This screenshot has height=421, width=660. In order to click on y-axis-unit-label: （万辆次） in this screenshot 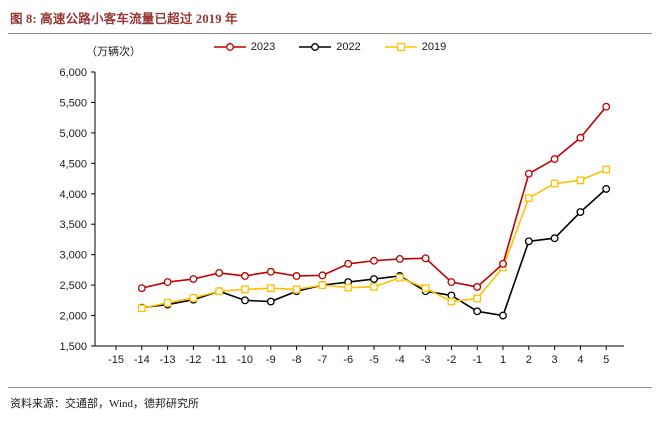, I will do `click(113, 52)`.